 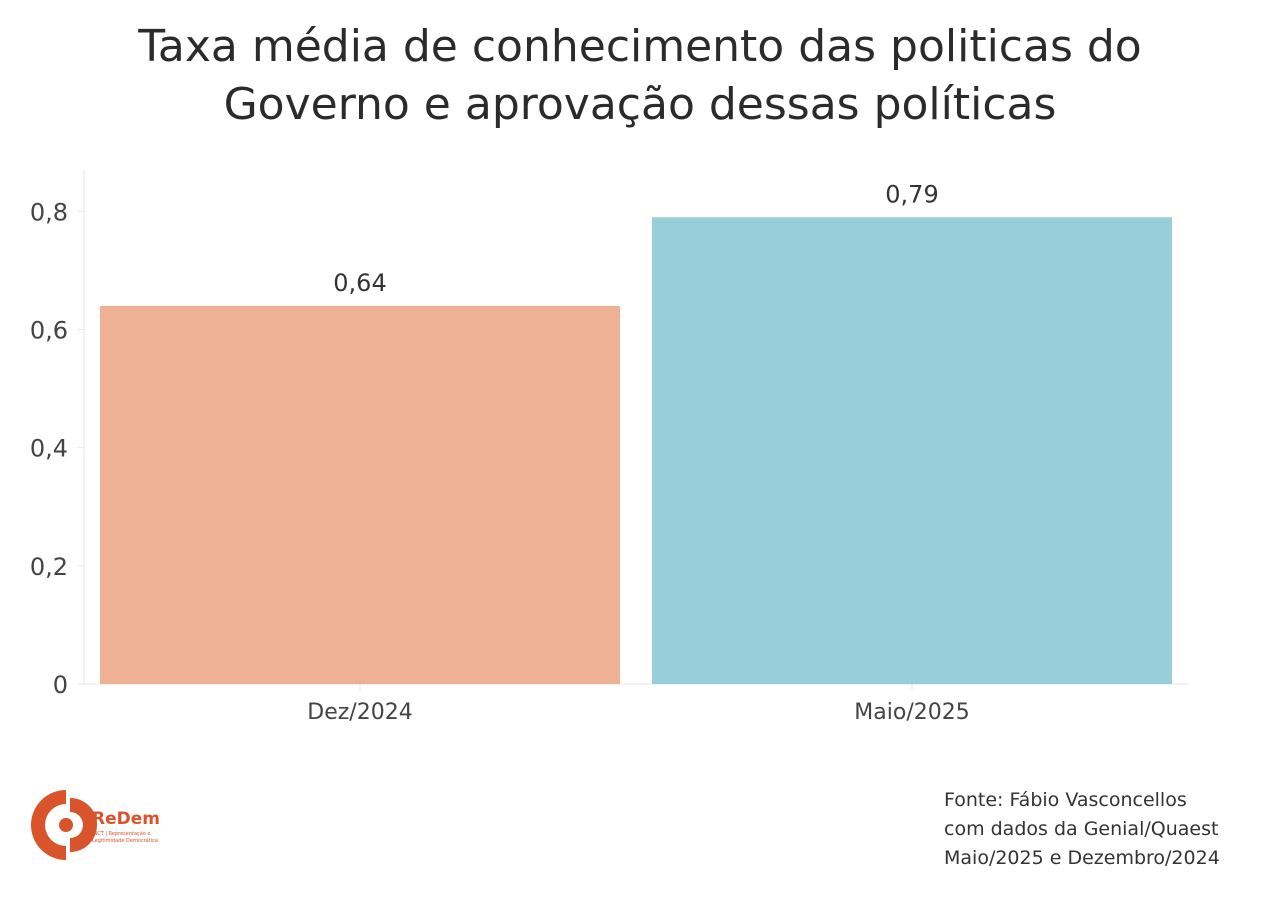 I want to click on y-tick-label: 0,6, so click(x=49, y=331).